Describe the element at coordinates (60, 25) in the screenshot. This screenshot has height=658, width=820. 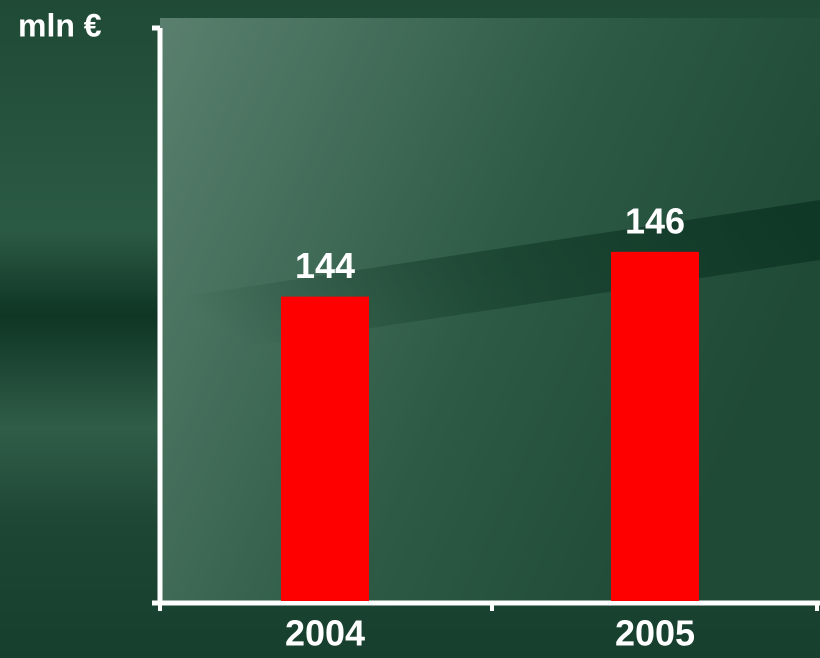
I see `y-axis-label: mln €` at that location.